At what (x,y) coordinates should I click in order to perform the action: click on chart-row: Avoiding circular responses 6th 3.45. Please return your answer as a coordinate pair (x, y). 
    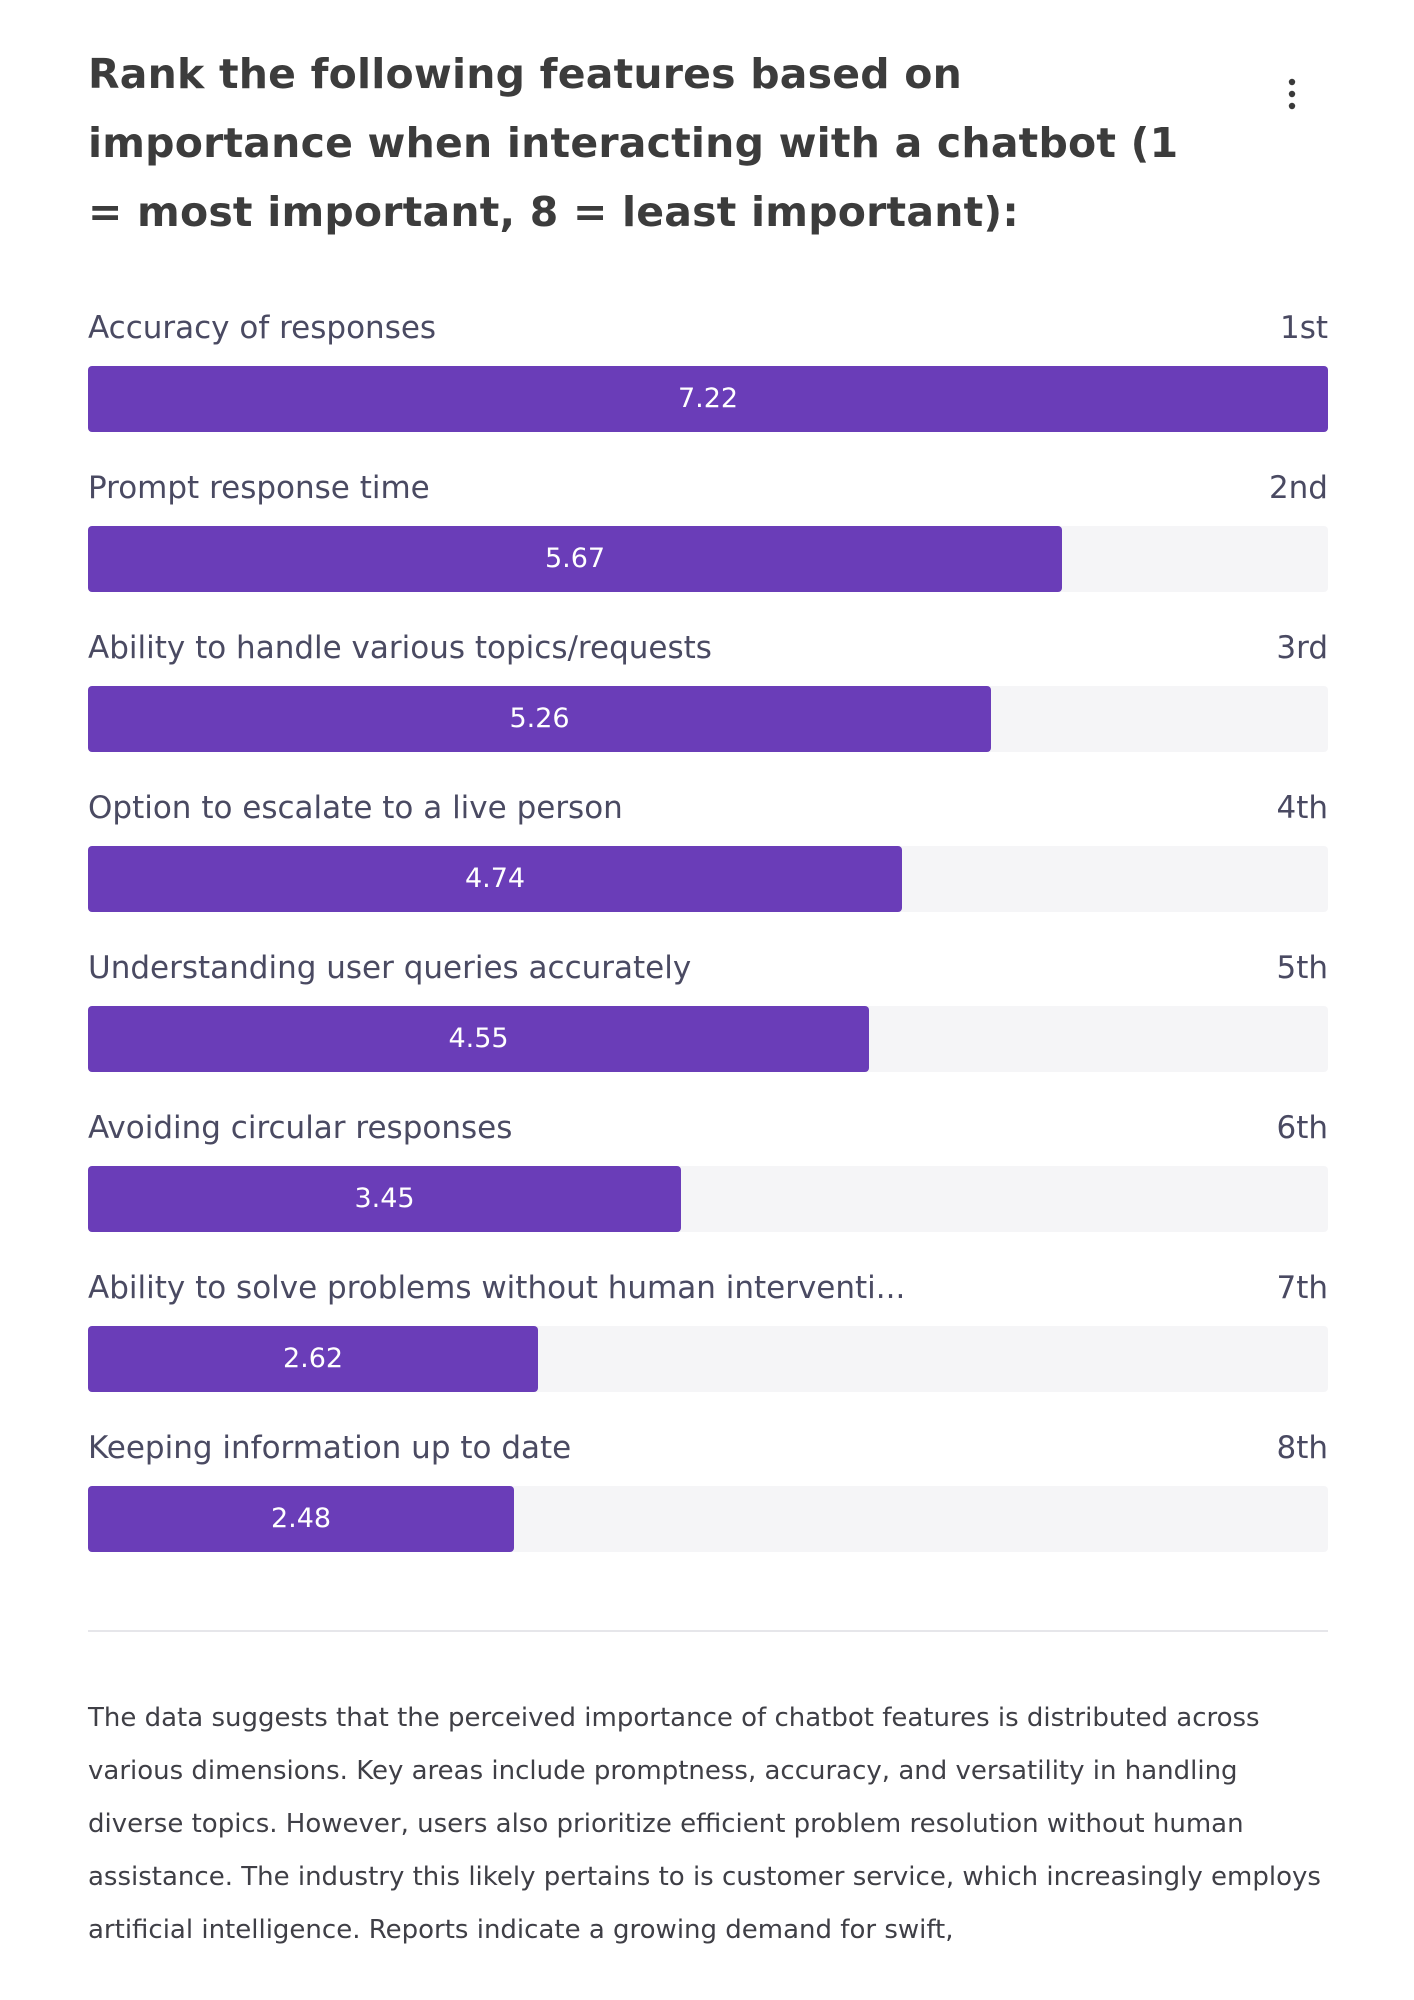
    Looking at the image, I should click on (708, 1188).